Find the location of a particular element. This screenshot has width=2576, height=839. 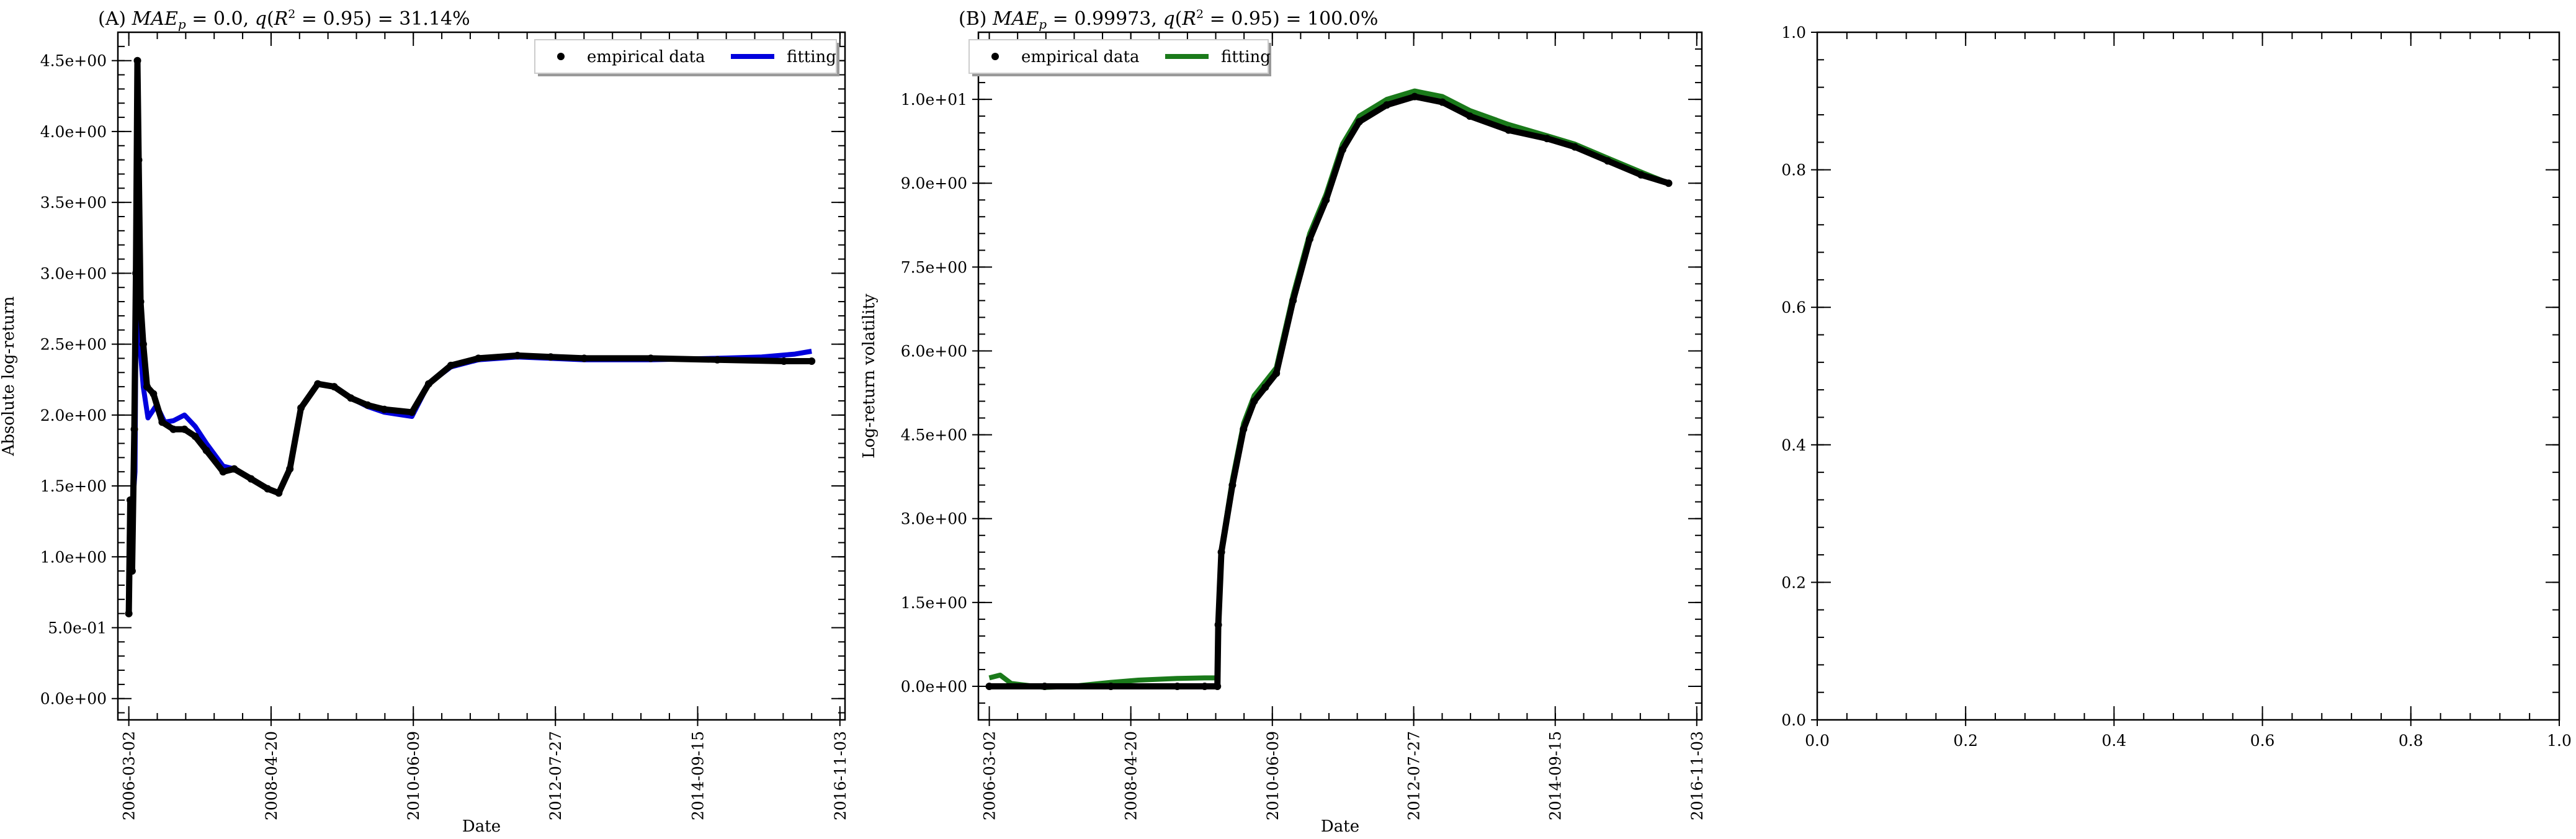

x-tick-label: 2008-04-20 is located at coordinates (1131, 775).